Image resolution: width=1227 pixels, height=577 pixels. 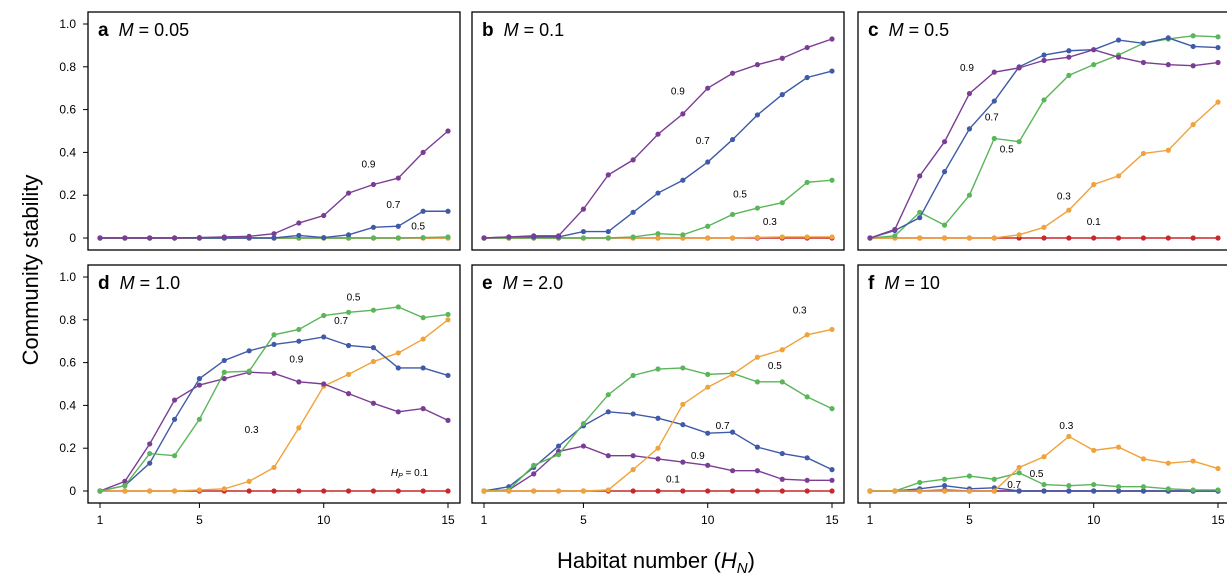 I want to click on series-label: 0.1, so click(x=1094, y=222).